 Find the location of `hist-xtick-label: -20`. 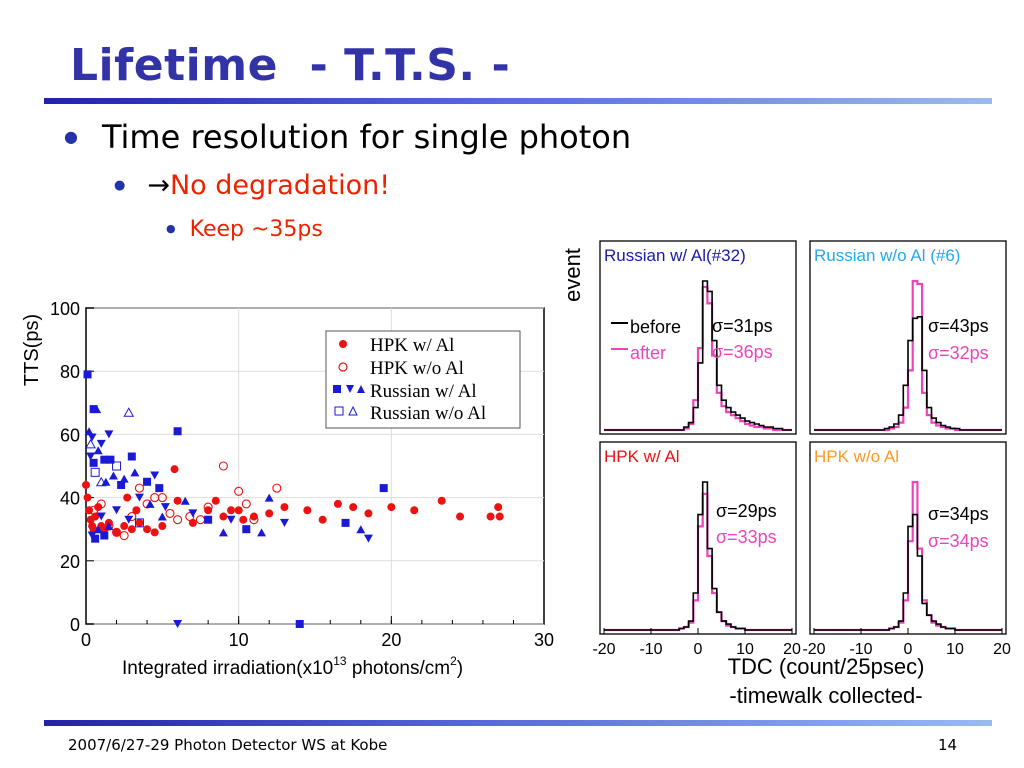

hist-xtick-label: -20 is located at coordinates (603, 649).